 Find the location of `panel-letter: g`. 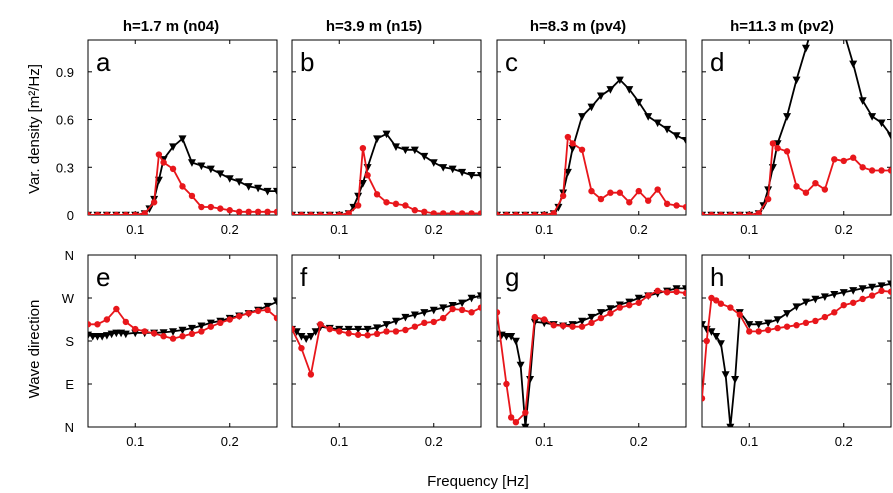

panel-letter: g is located at coordinates (512, 277).